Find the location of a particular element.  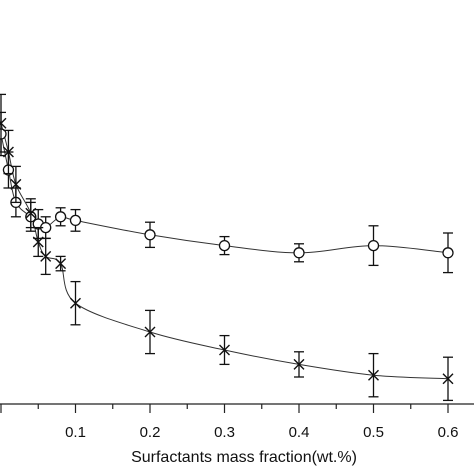

x-tick-labels: 0.1 0.2 0.3 0.4 0.5 0.6 is located at coordinates (261, 432).